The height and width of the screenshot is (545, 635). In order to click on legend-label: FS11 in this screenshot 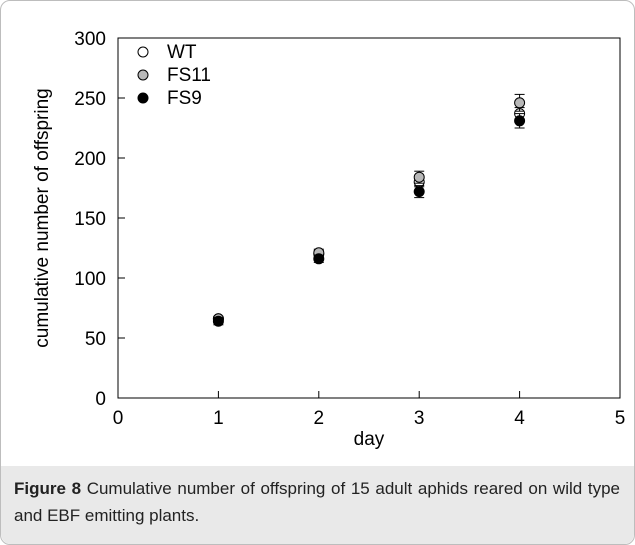, I will do `click(189, 75)`.